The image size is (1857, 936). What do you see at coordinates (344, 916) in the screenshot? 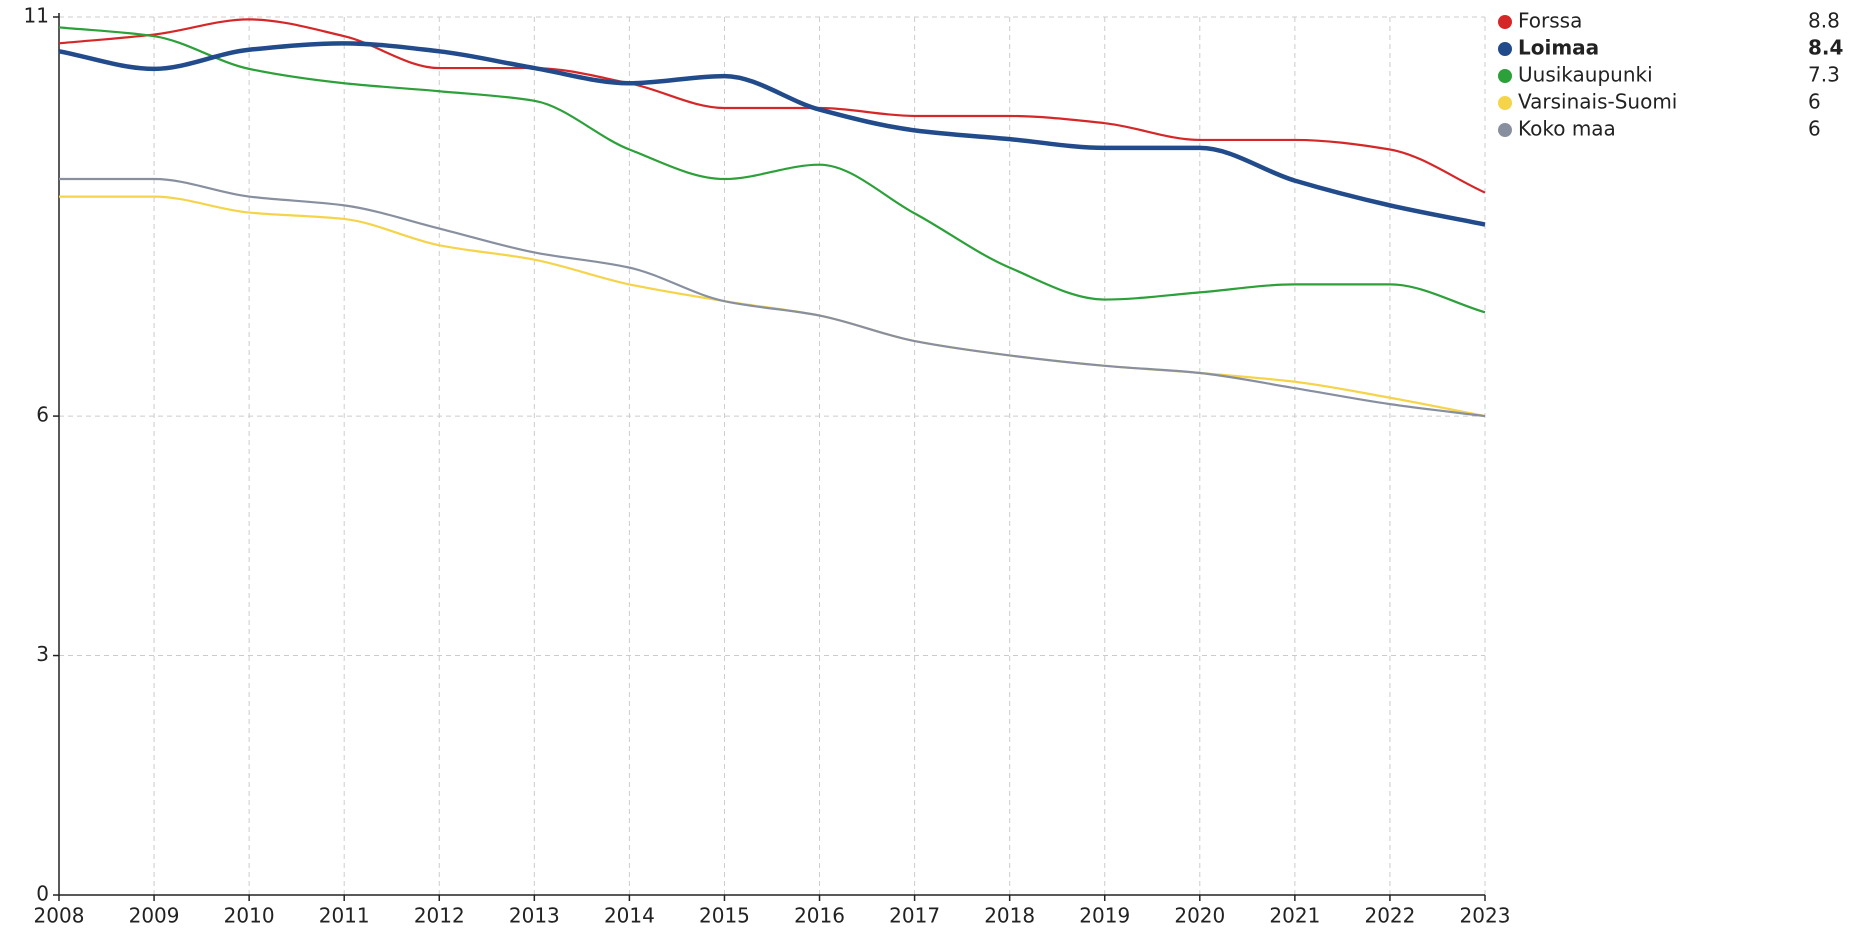
I see `x-tick-label: 2011` at bounding box center [344, 916].